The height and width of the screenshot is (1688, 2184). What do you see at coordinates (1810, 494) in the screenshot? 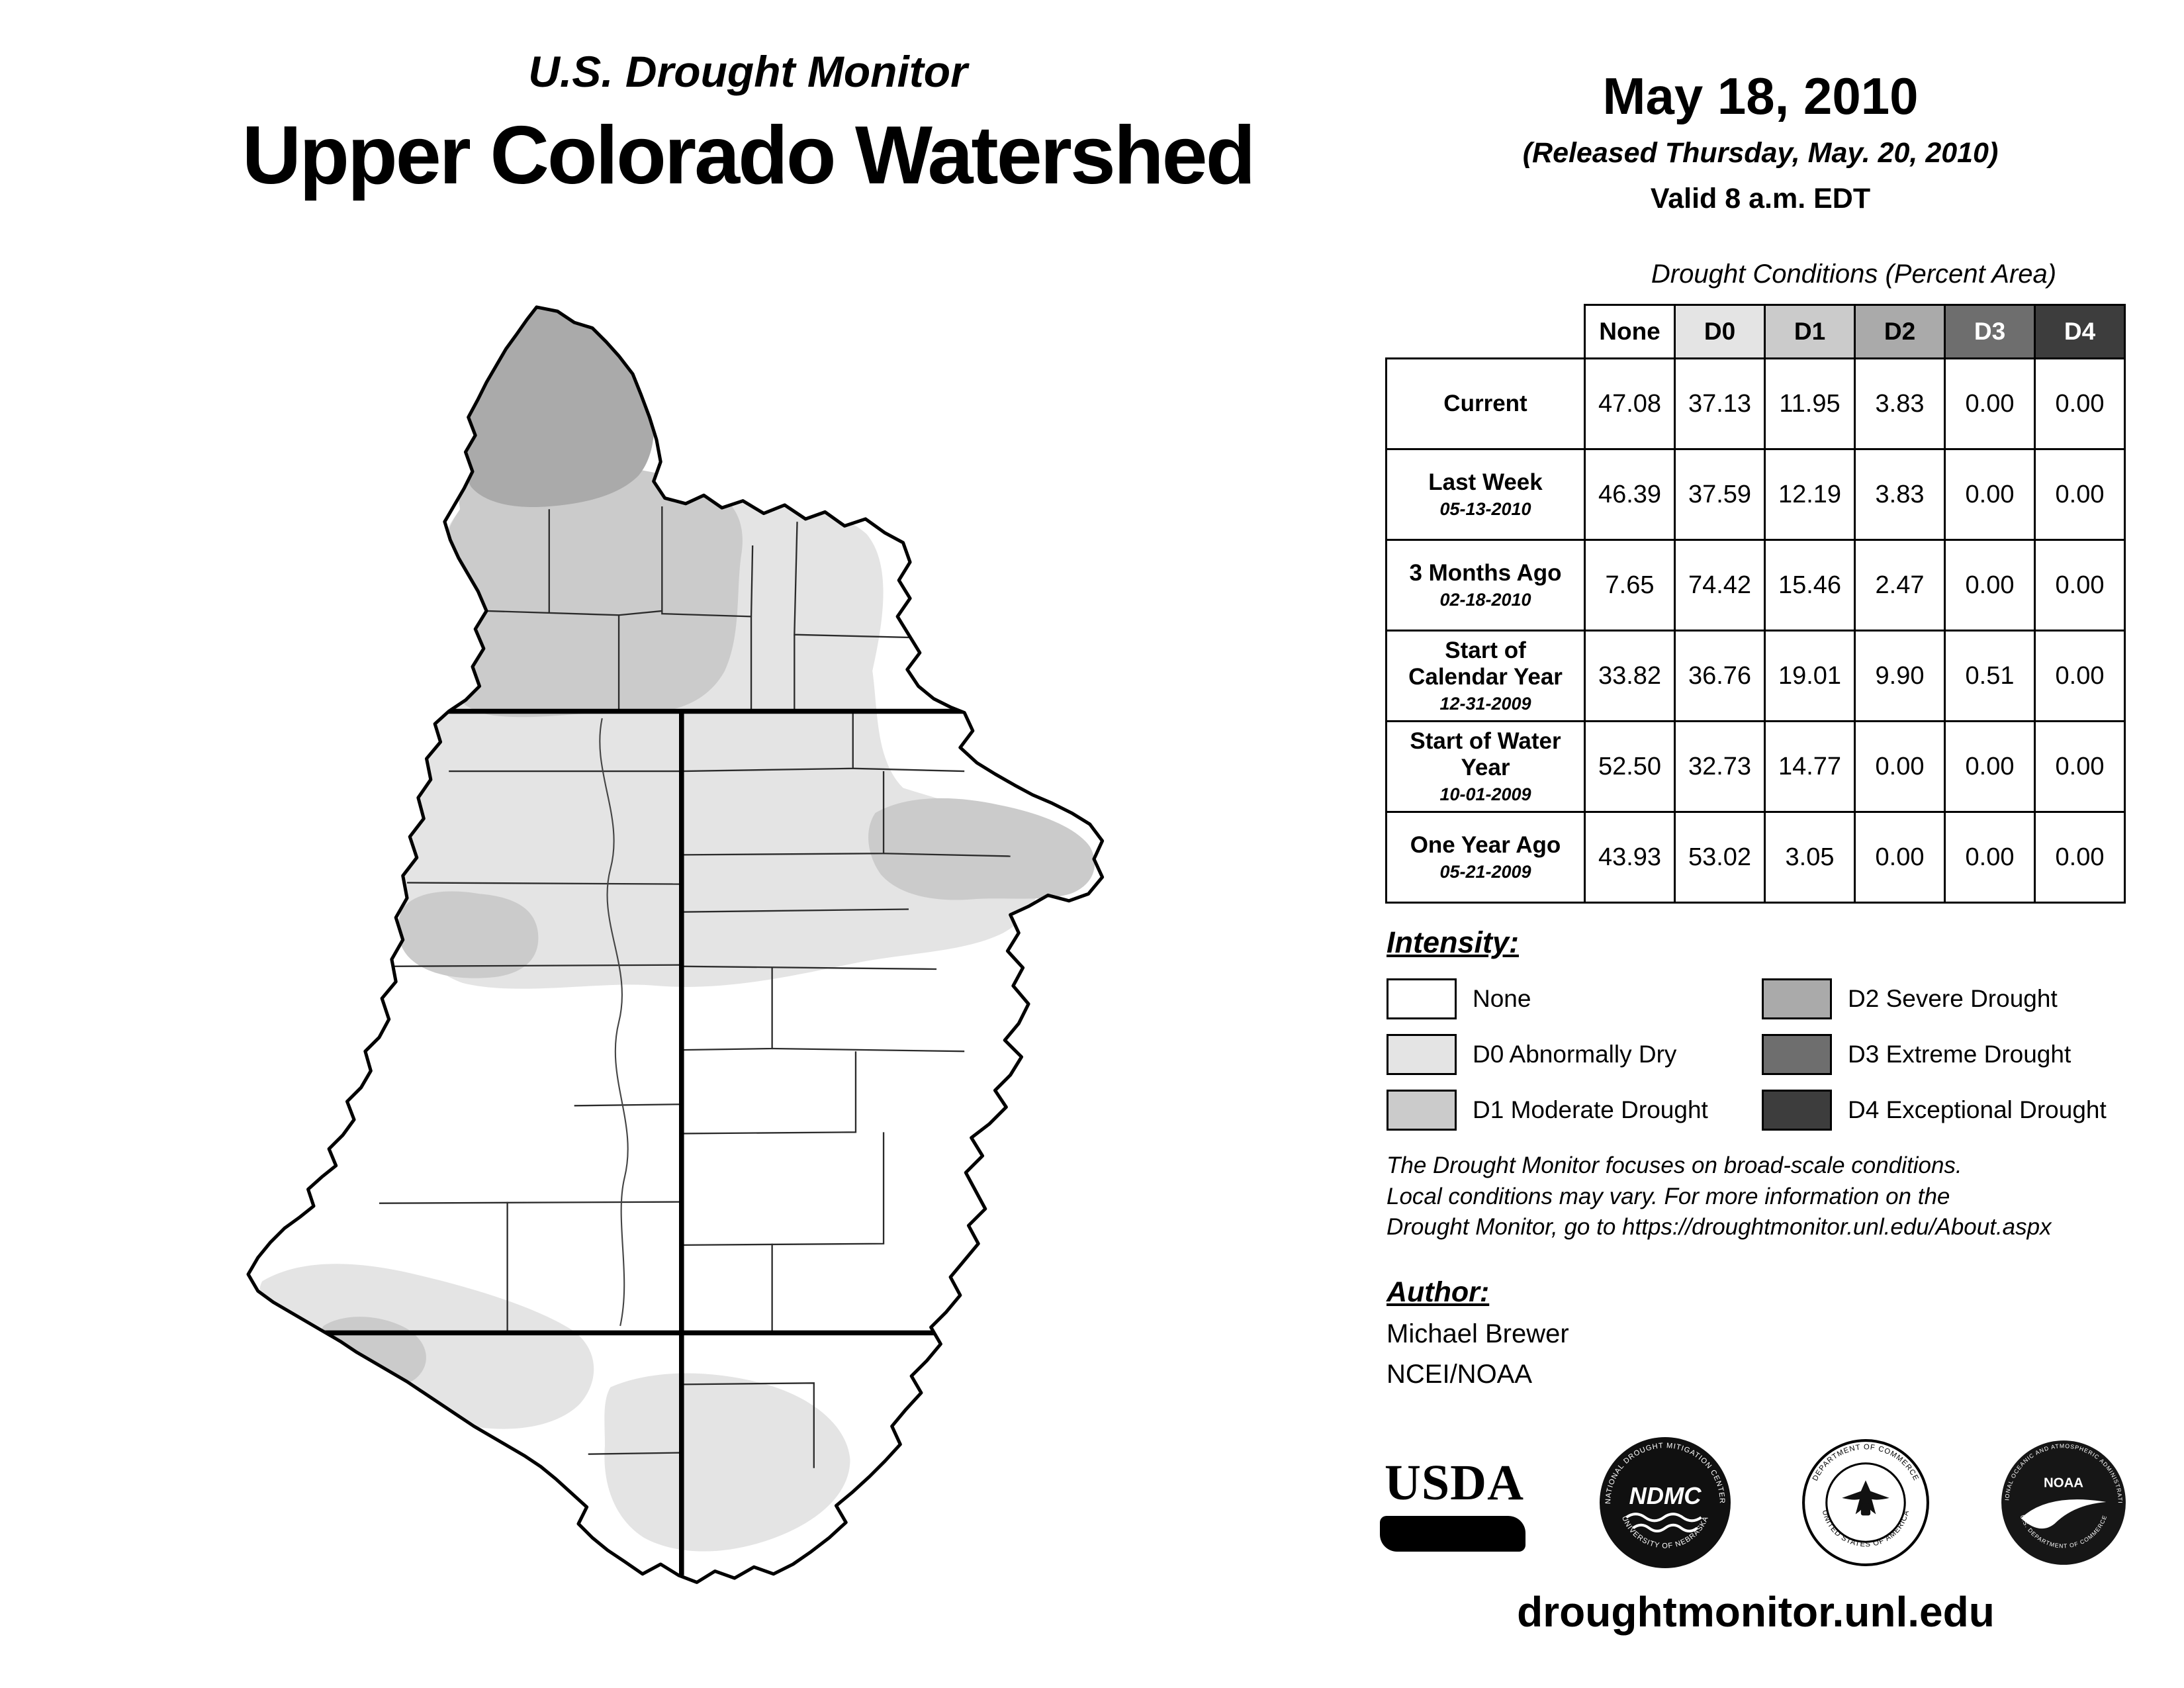
I see `cell-d1: 12.19` at bounding box center [1810, 494].